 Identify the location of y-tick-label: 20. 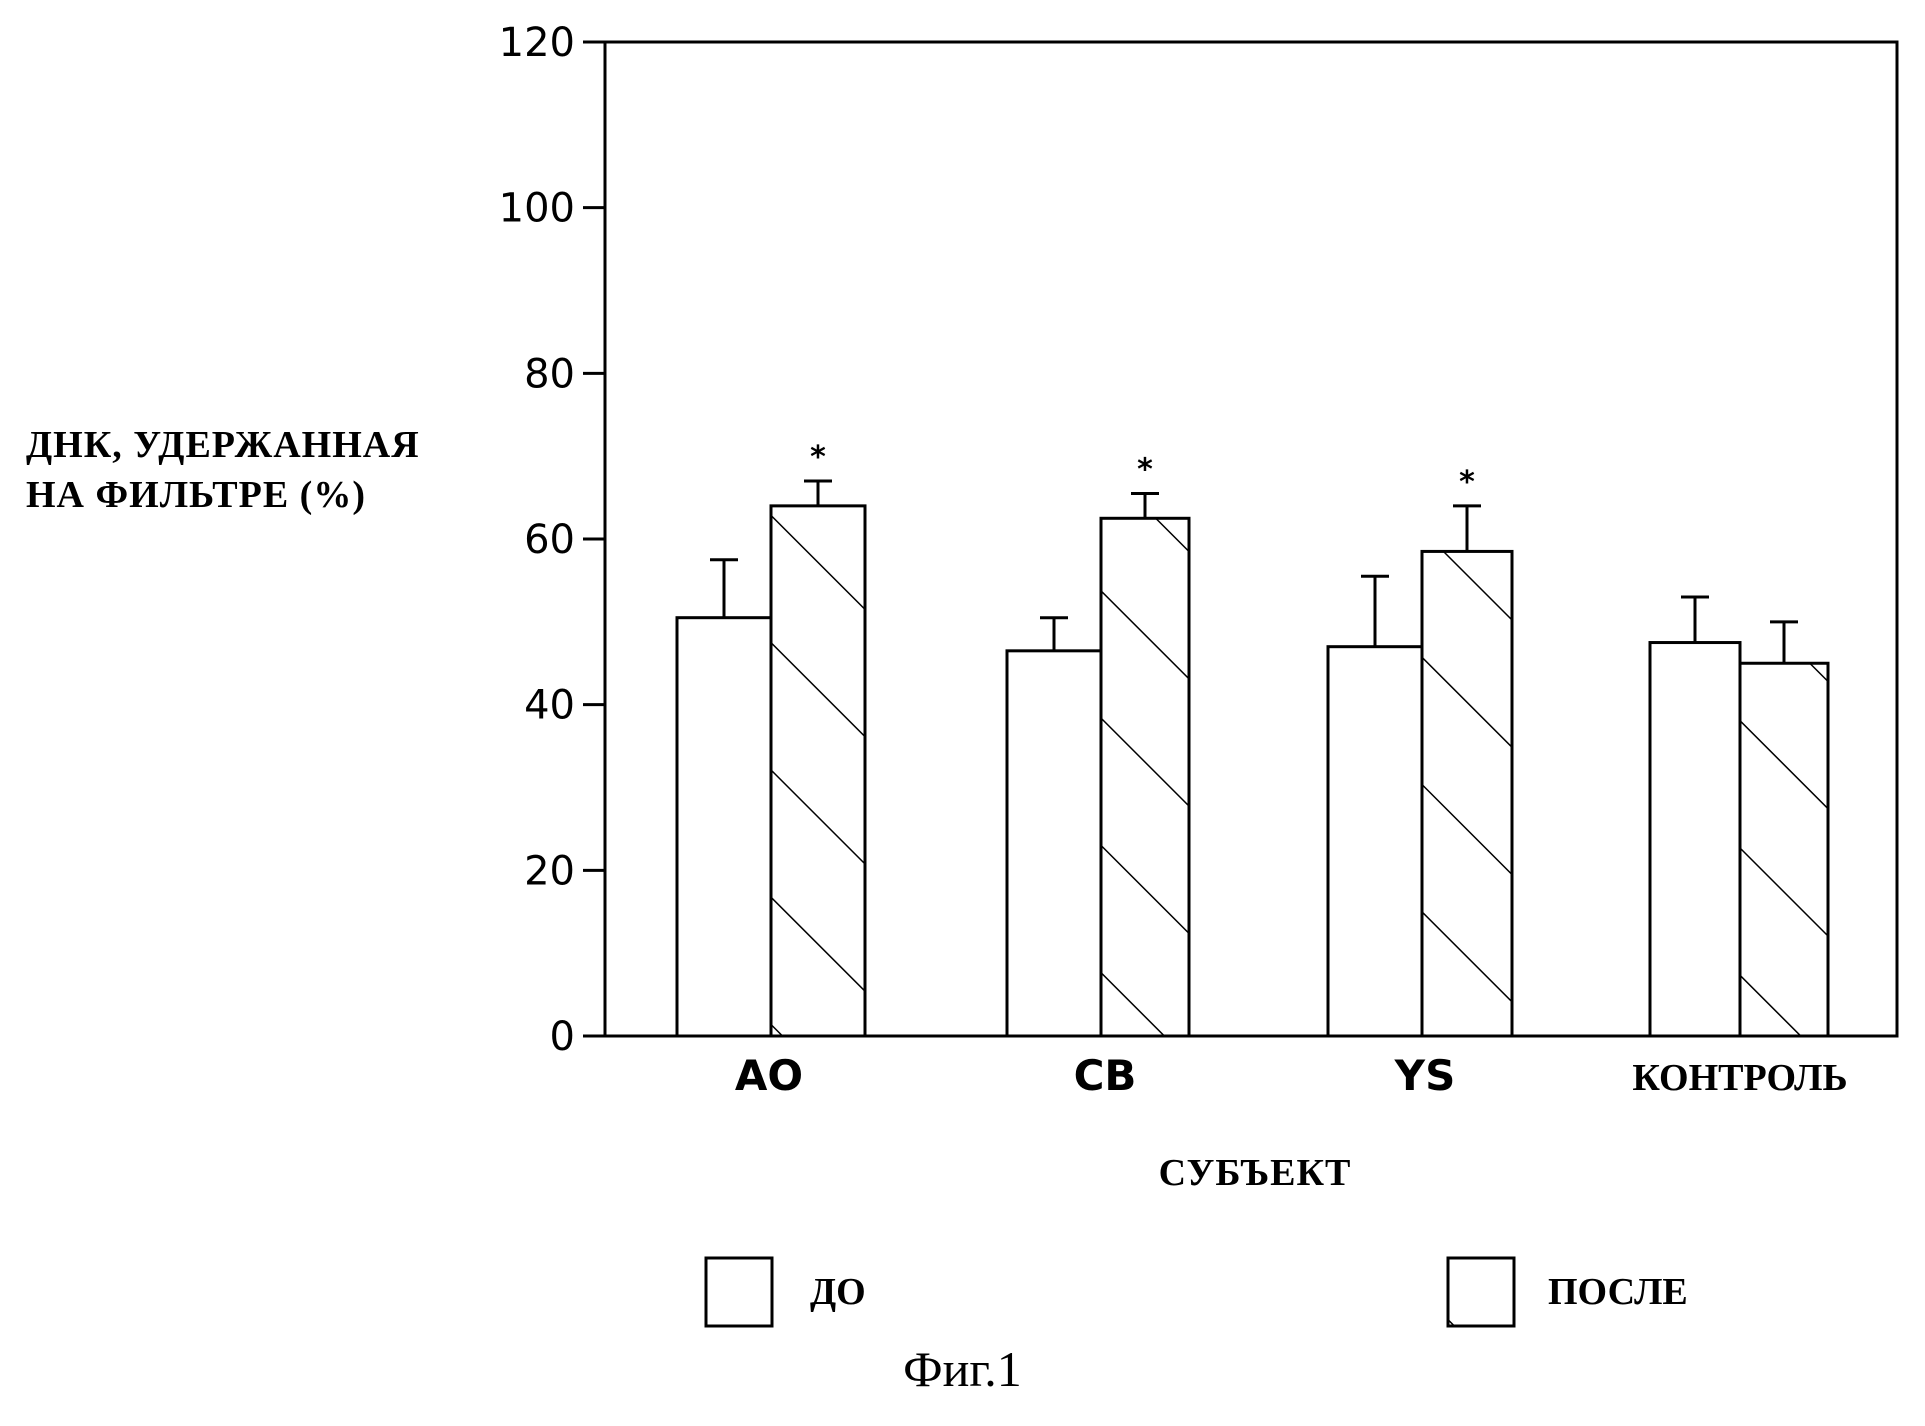
(549, 871).